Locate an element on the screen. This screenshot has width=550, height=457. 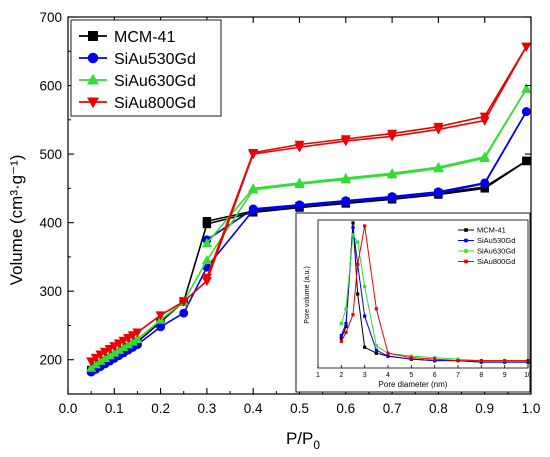
inset-legend-label: SiAu630Gd is located at coordinates (496, 251).